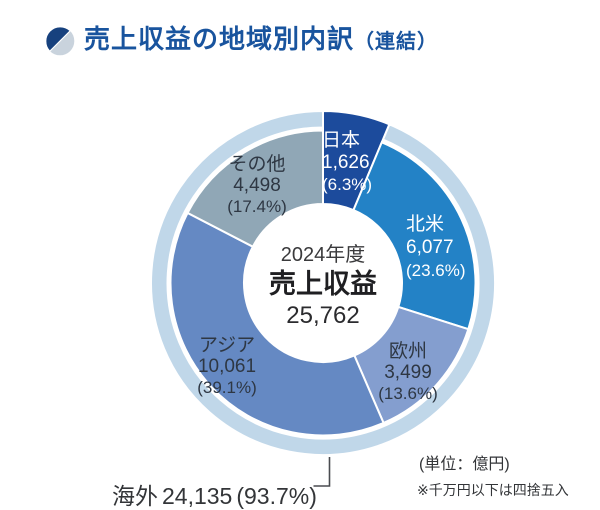  Describe the element at coordinates (347, 184) in the screenshot. I see `segment-percent: (6.3%)` at that location.